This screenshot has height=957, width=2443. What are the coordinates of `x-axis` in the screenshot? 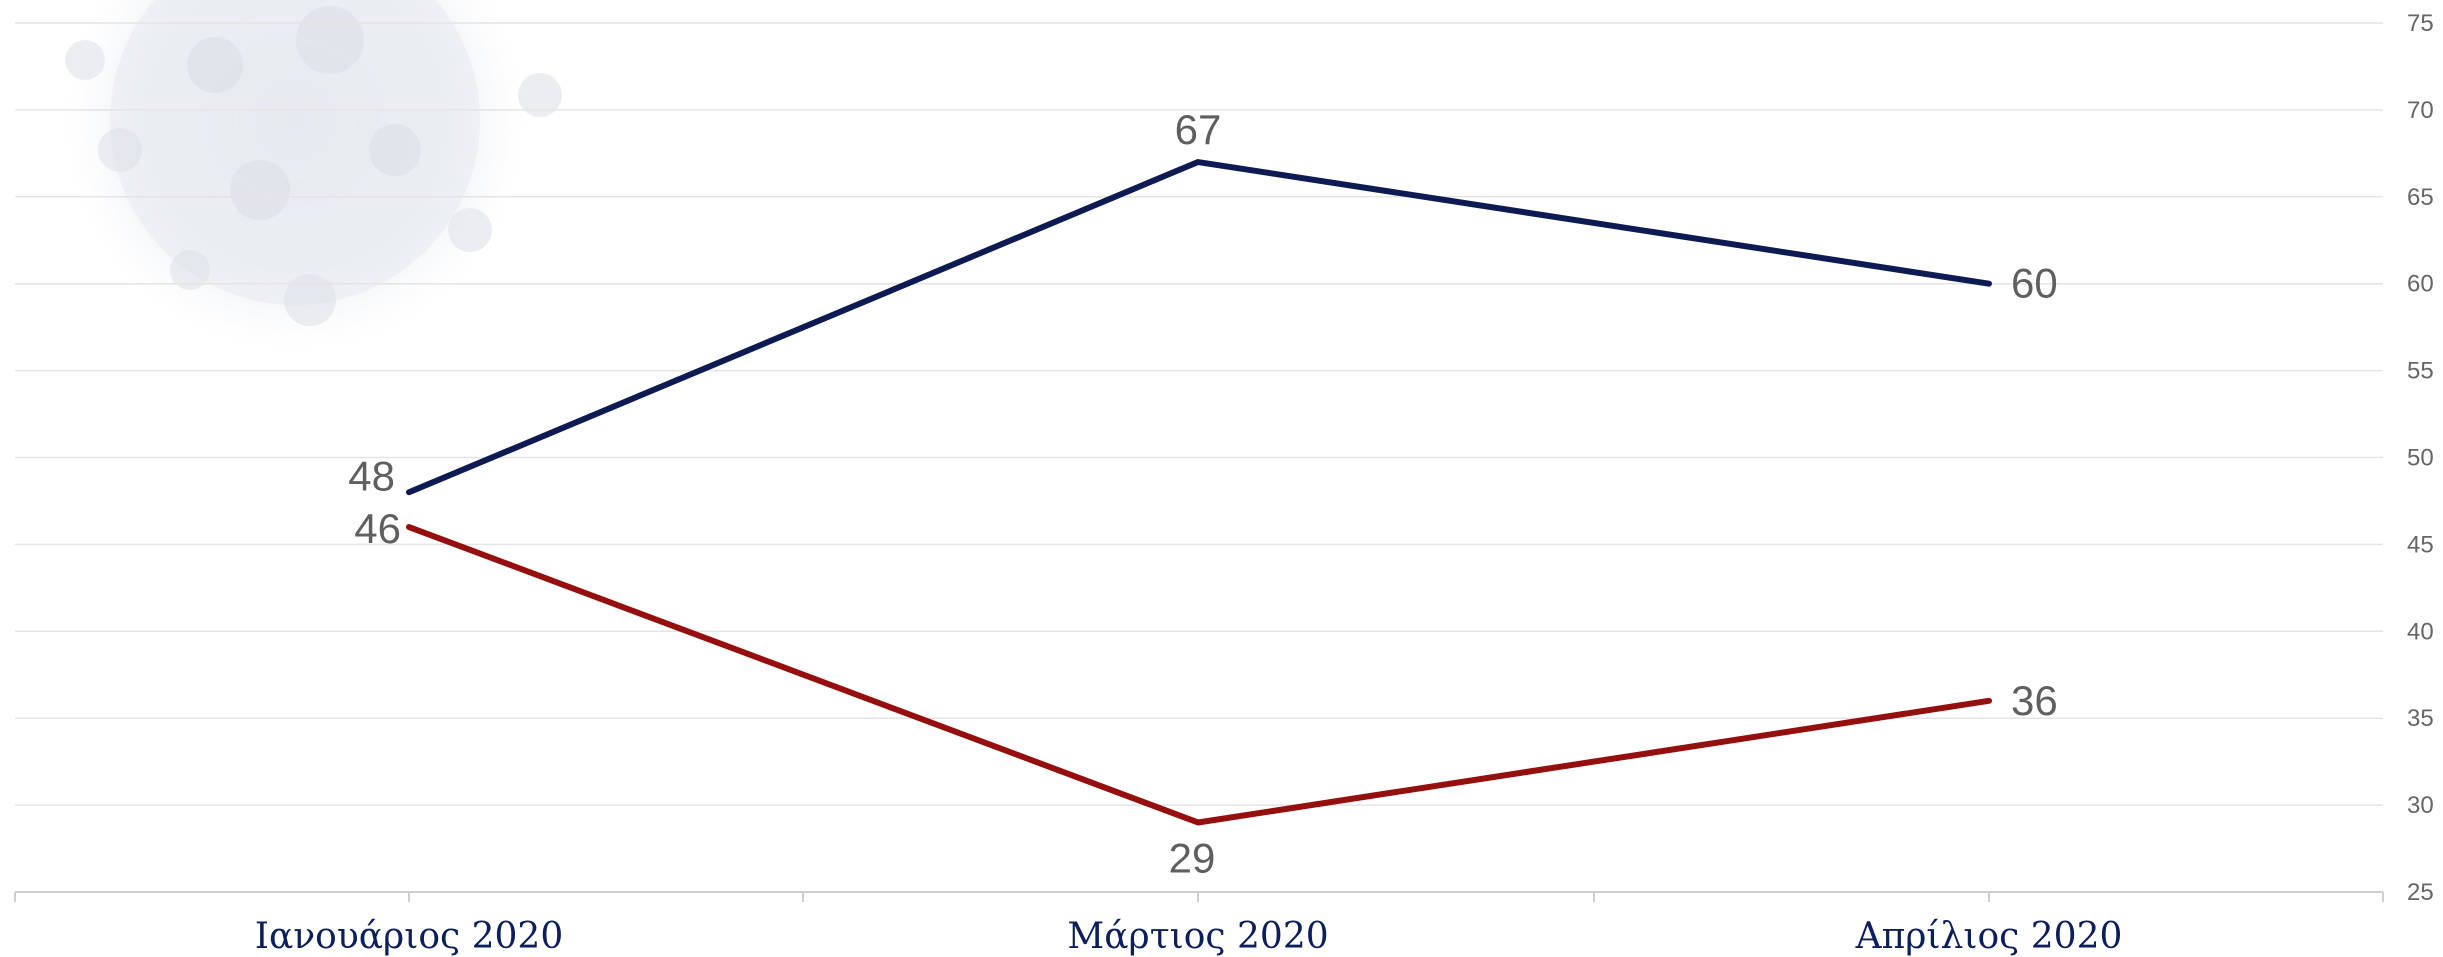 It's located at (1199, 896).